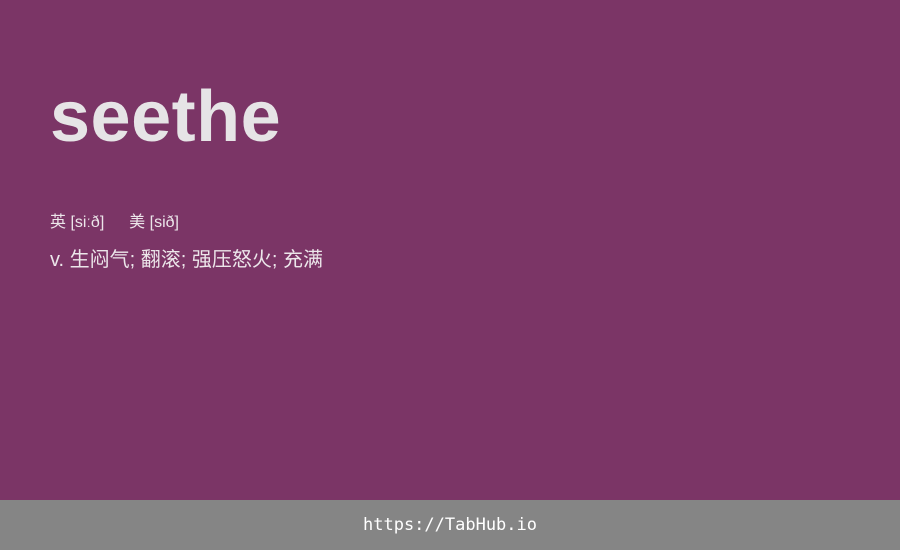 This screenshot has width=900, height=550. Describe the element at coordinates (87, 222) in the screenshot. I see `uk-phonetic: [siːð]` at that location.